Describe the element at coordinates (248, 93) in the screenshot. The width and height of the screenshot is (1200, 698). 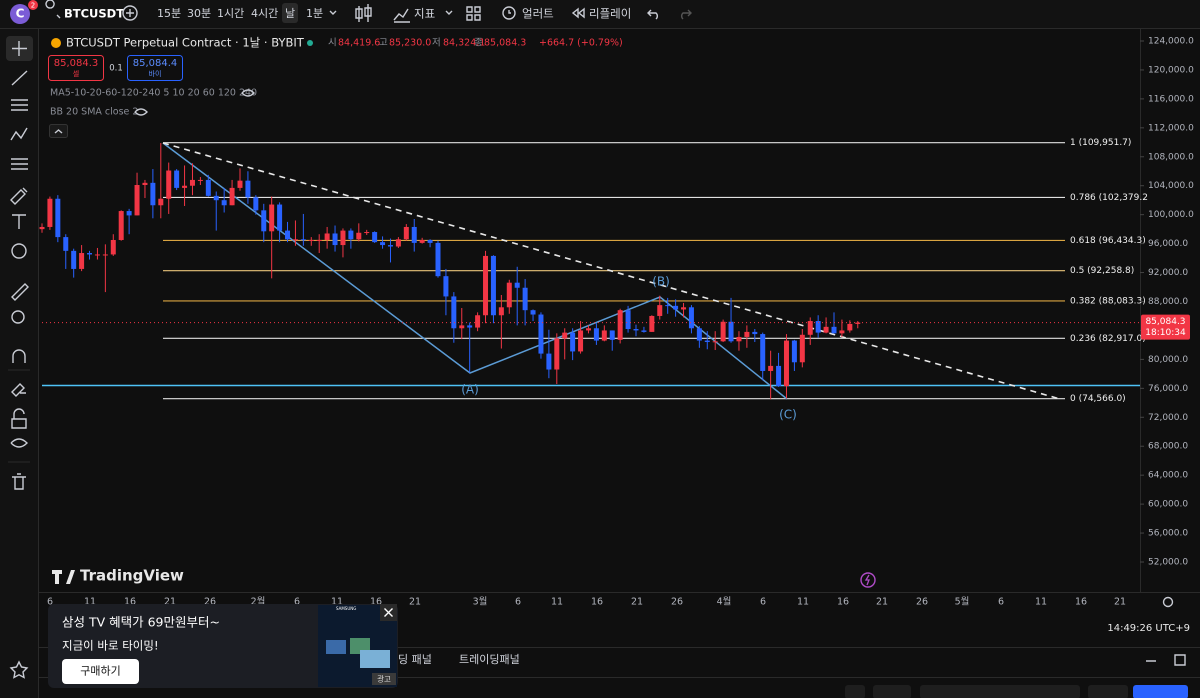
I see `hide-ma` at that location.